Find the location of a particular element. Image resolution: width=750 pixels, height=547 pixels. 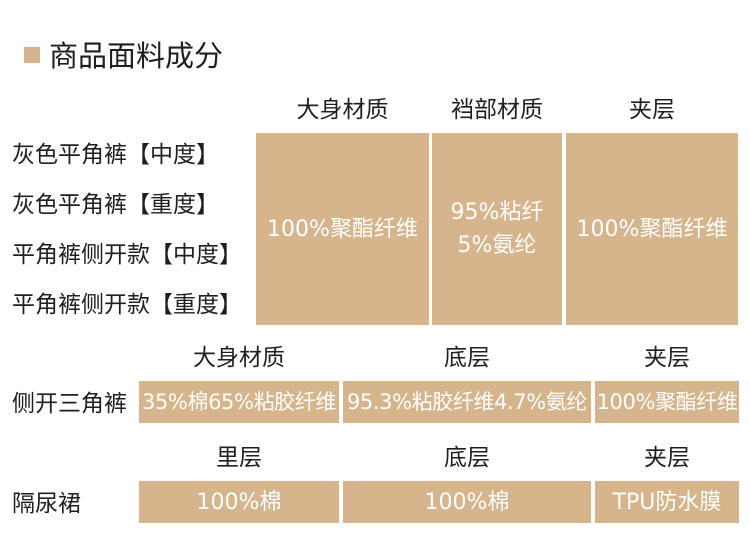

s1-header-body: 大身材质 is located at coordinates (342, 110).